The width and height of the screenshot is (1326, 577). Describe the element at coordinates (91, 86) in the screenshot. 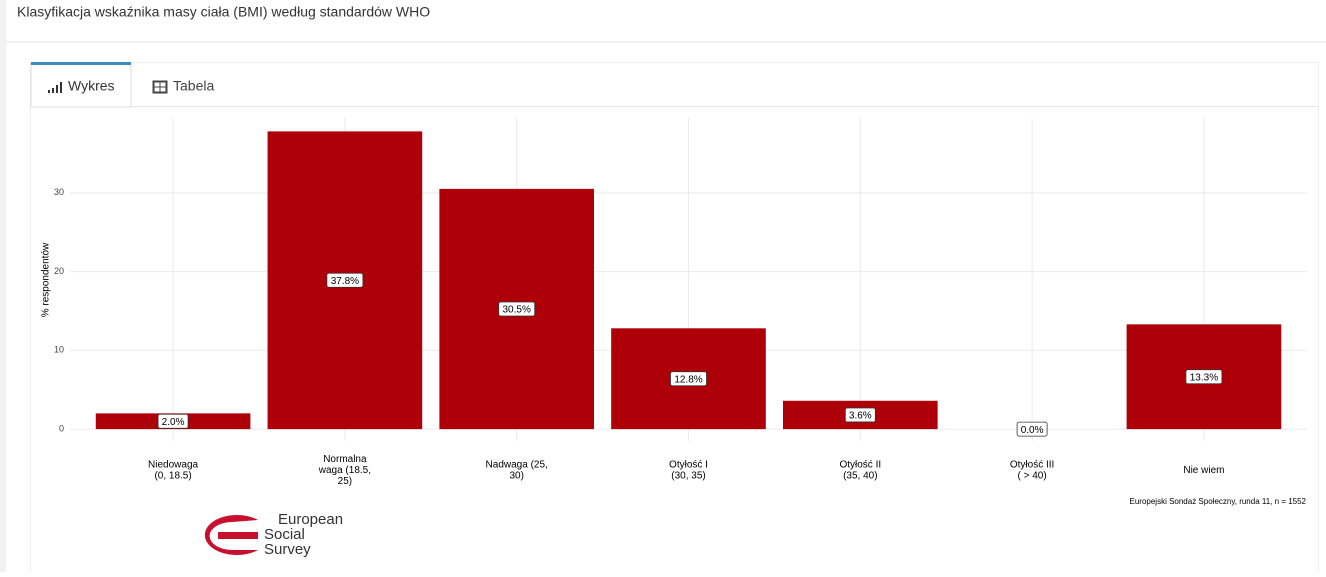

I see `tab: Wykres` at that location.